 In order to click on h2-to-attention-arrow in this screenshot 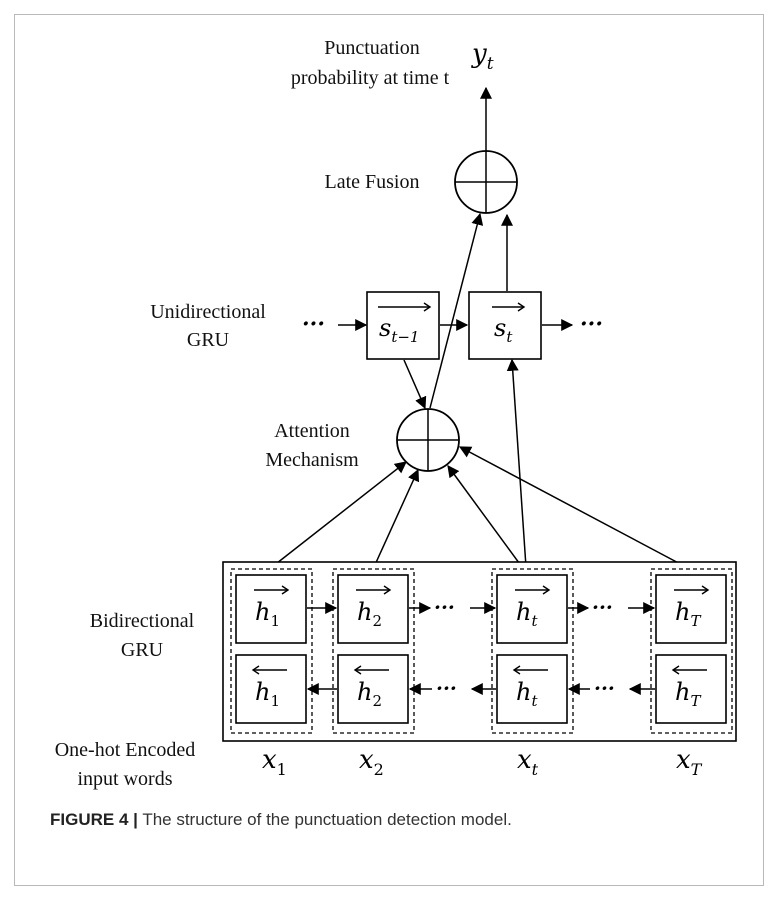, I will do `click(396, 518)`.